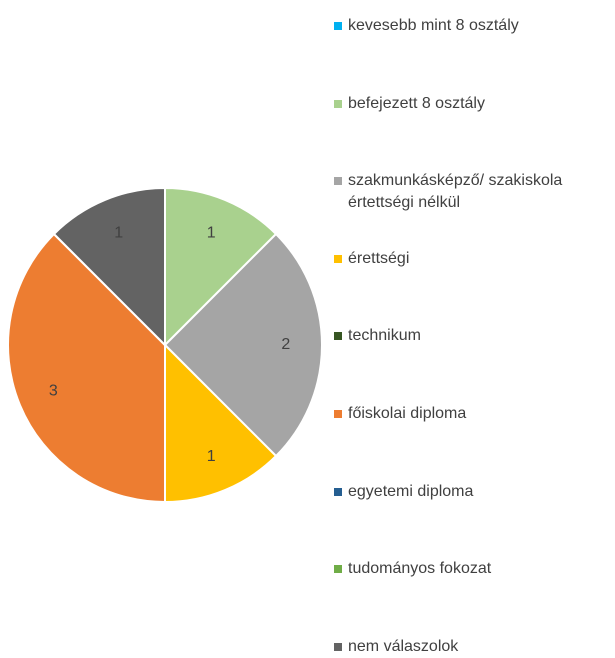 This screenshot has height=658, width=615. Describe the element at coordinates (411, 491) in the screenshot. I see `legend-label: egyetemi diploma` at that location.